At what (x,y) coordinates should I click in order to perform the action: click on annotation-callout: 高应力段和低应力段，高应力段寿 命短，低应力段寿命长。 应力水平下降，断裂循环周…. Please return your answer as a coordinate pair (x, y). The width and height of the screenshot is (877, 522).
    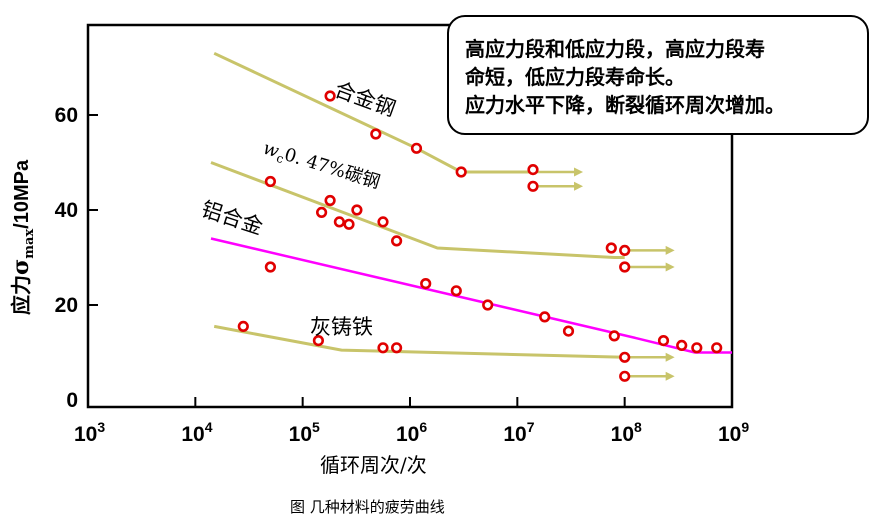
    Looking at the image, I should click on (658, 75).